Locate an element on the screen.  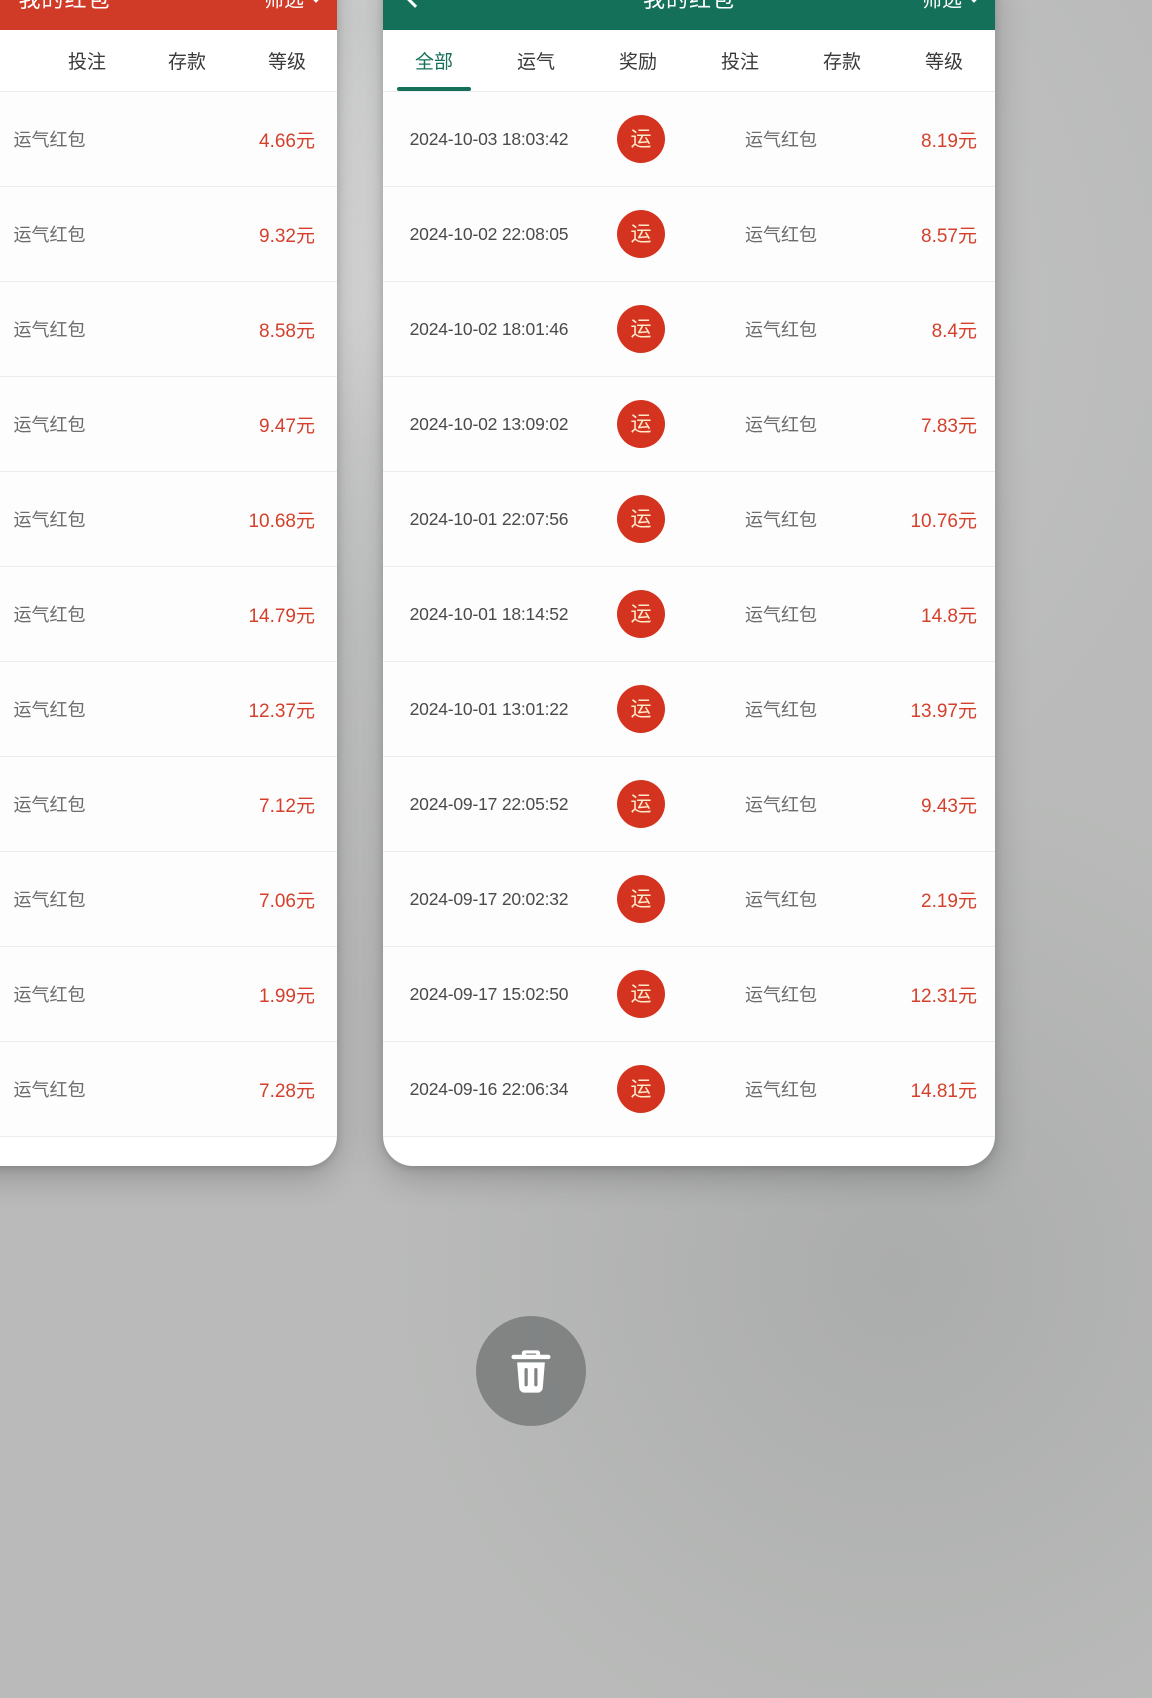
record-row: 2024-09-17 20:02:32 运 运气红包 2.19元 is located at coordinates (689, 899).